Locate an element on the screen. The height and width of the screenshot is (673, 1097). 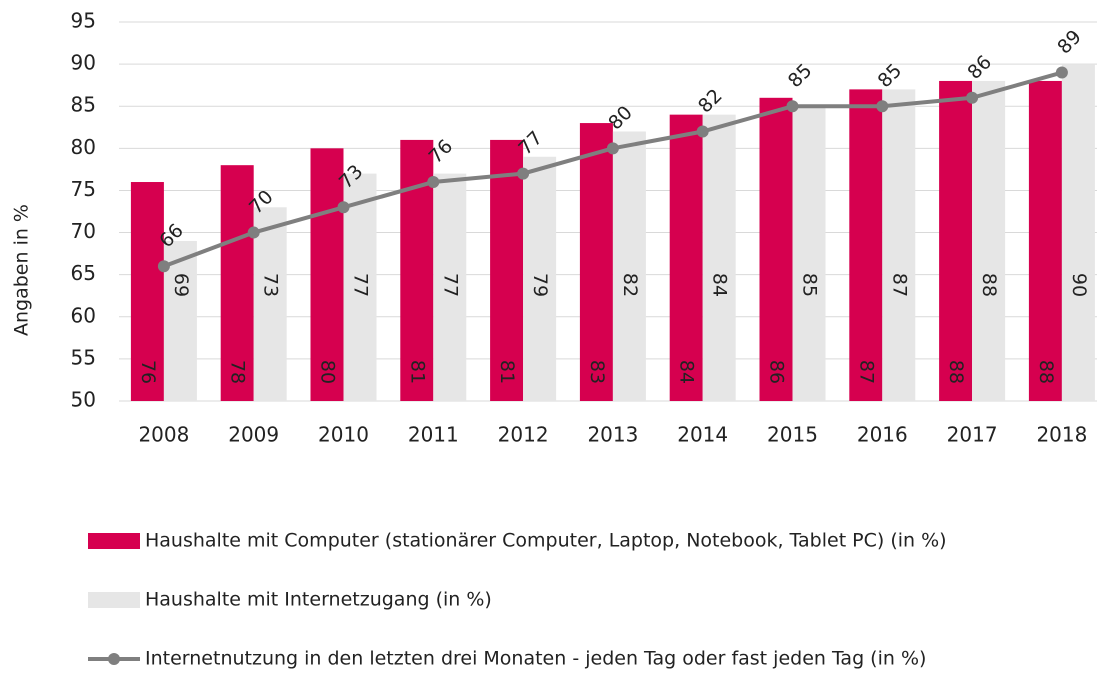
data-label: 83 is located at coordinates (597, 372).